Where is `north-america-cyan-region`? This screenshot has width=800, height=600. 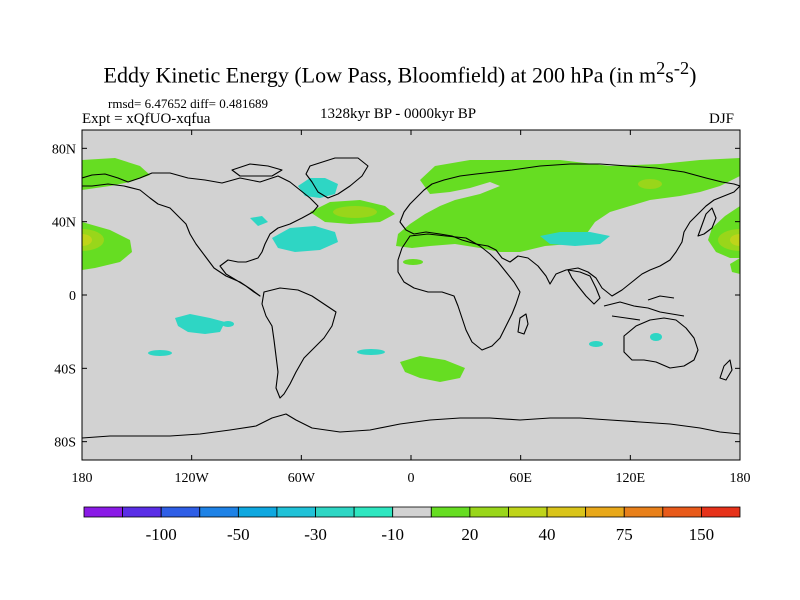 north-america-cyan-region is located at coordinates (318, 188).